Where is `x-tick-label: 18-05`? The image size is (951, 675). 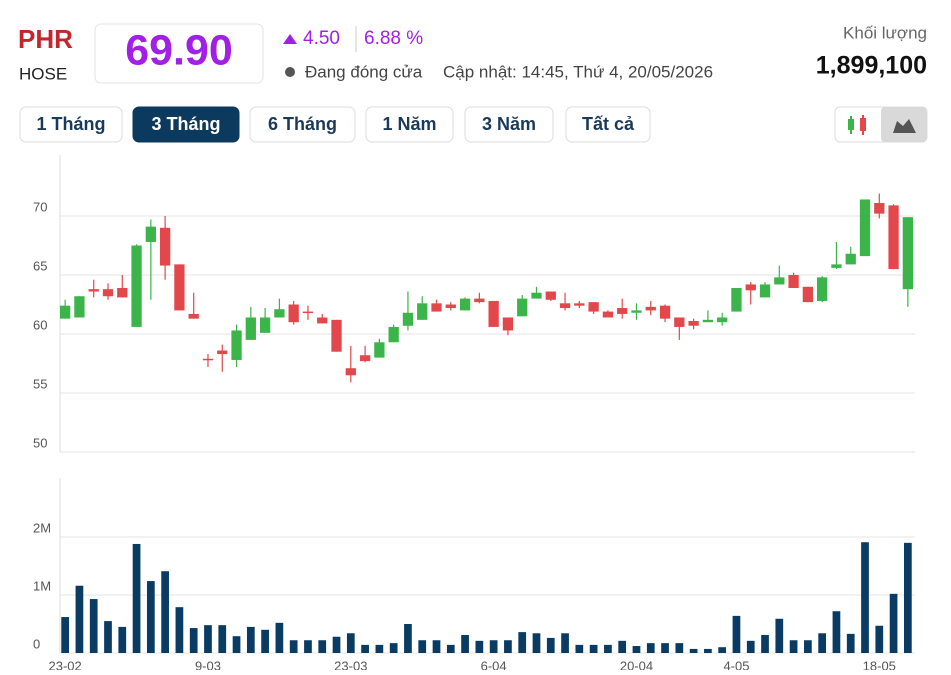 x-tick-label: 18-05 is located at coordinates (879, 664).